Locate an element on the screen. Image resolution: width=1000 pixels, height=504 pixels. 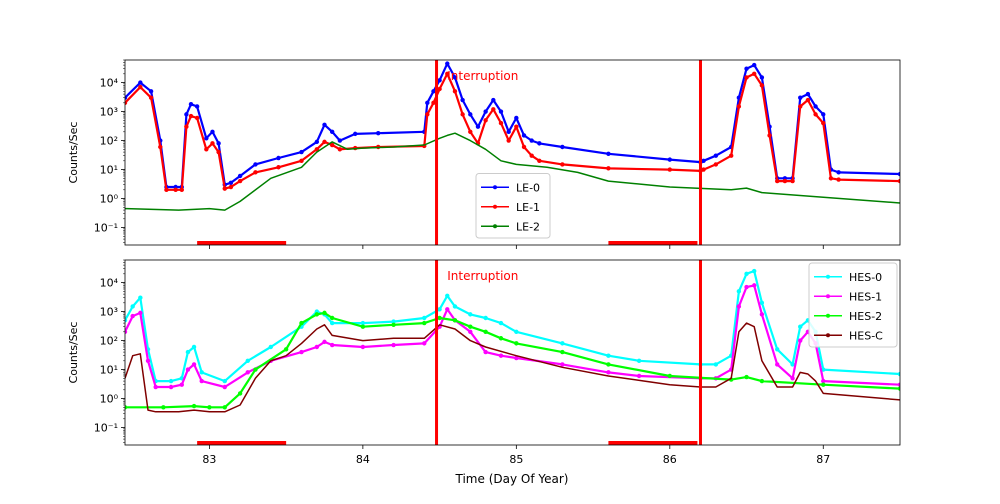
x-tick-label: 83 is located at coordinates (209, 459).